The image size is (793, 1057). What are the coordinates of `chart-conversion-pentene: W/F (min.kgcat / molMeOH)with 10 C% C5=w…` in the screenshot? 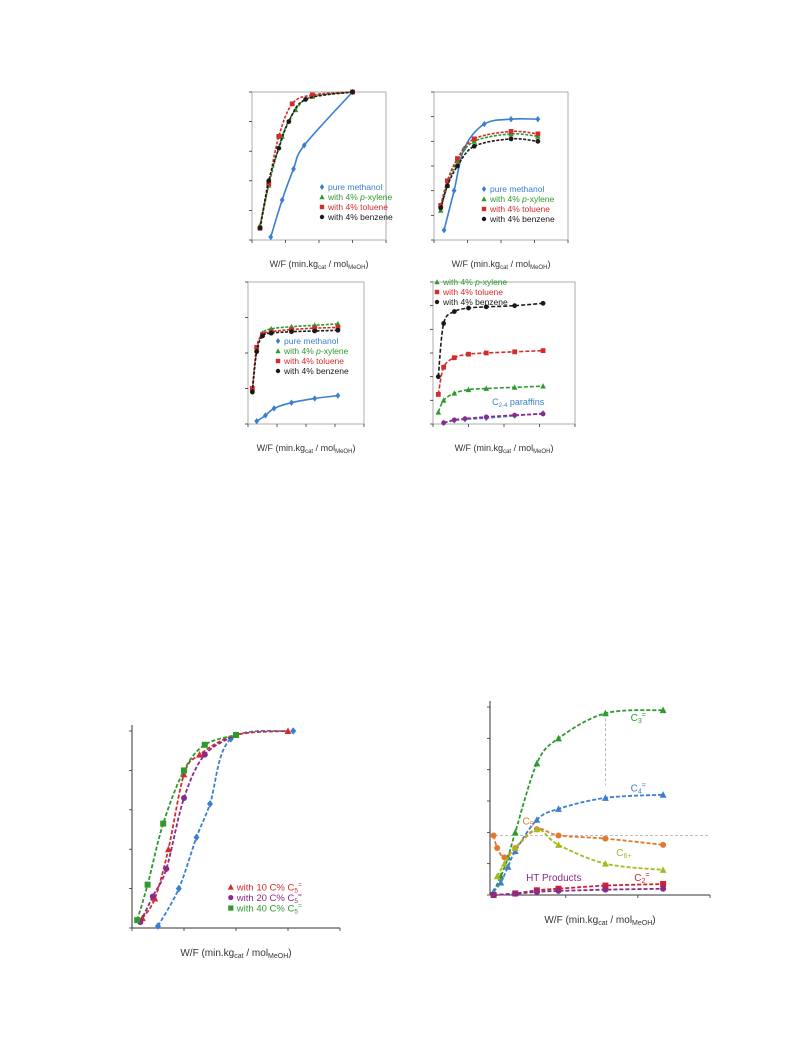 It's located at (235, 842).